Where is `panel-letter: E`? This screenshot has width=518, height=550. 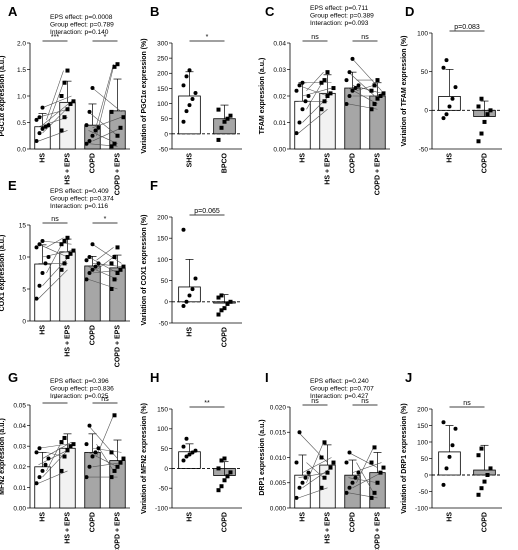 panel-letter: E is located at coordinates (12, 185).